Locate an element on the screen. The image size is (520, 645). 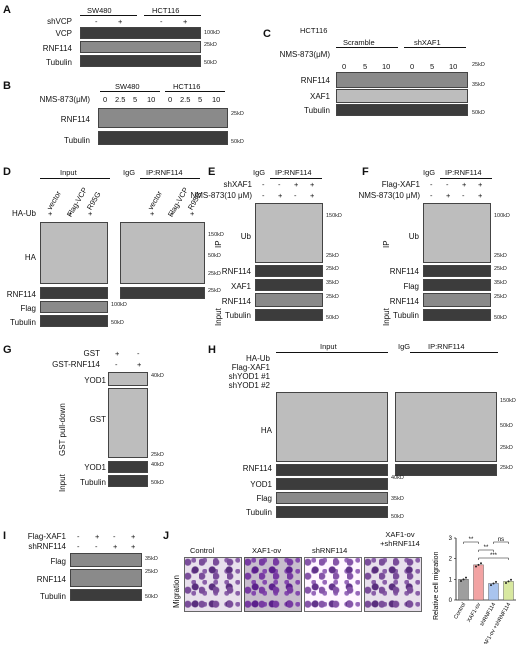
row-label: RNF114 is located at coordinates (57, 48).